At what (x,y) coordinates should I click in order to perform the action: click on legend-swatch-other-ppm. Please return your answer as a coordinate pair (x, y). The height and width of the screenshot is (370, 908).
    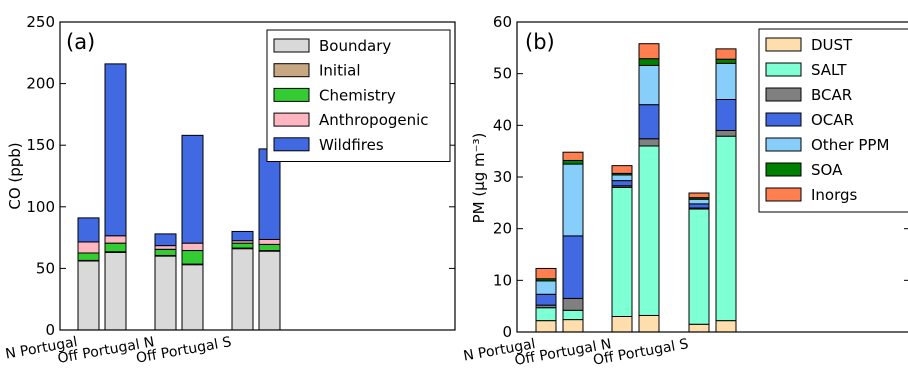
    Looking at the image, I should click on (783, 144).